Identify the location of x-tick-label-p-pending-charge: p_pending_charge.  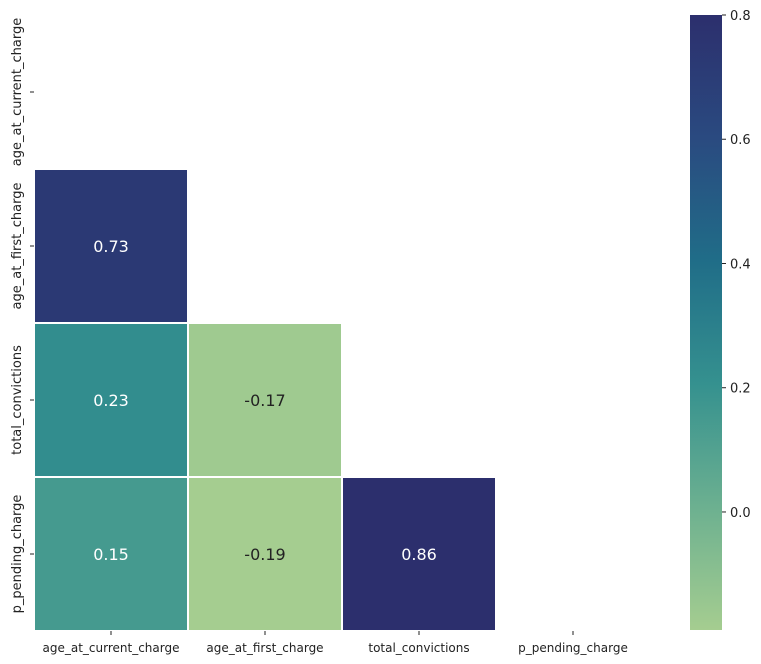
(573, 648).